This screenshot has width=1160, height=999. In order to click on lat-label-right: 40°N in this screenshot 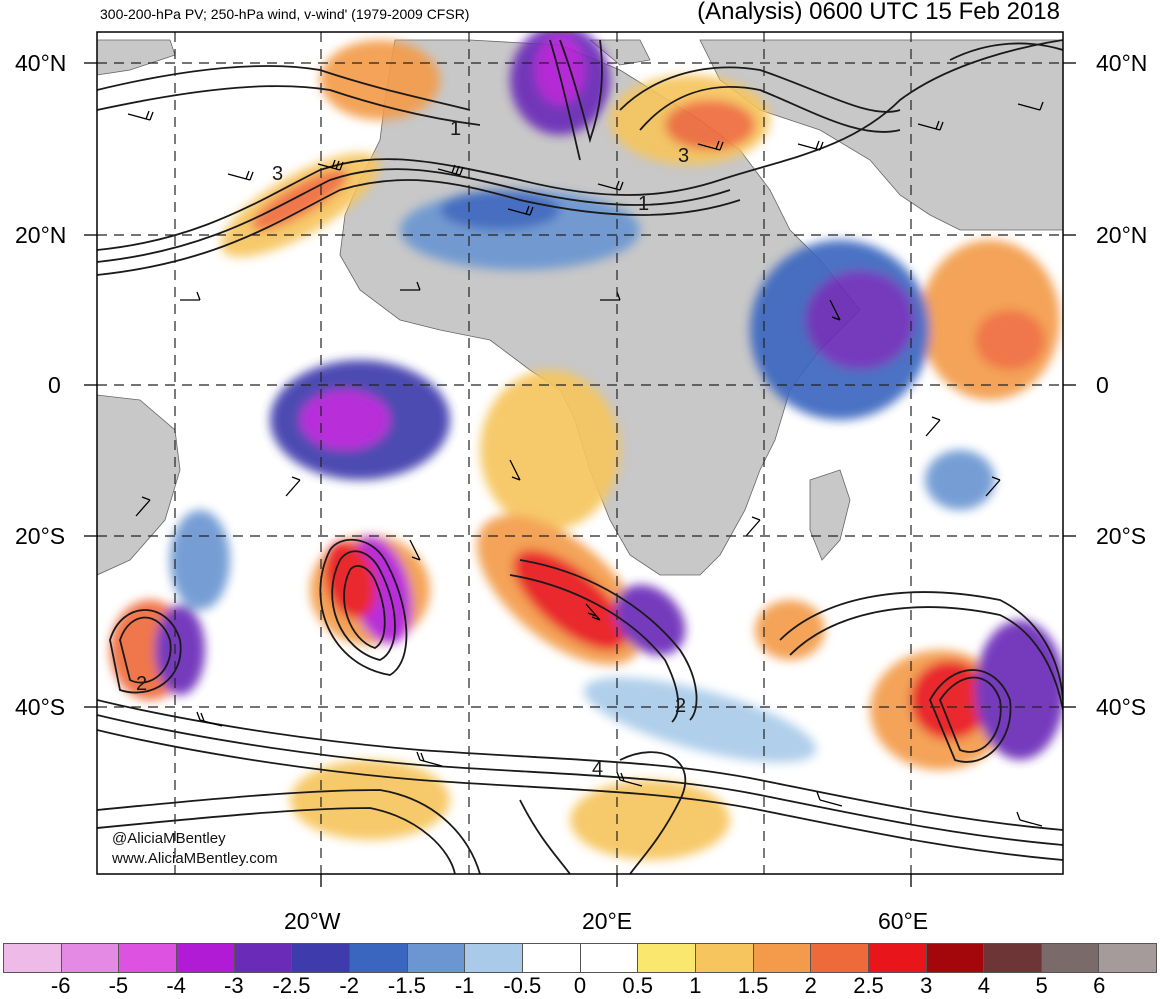, I will do `click(1122, 63)`.